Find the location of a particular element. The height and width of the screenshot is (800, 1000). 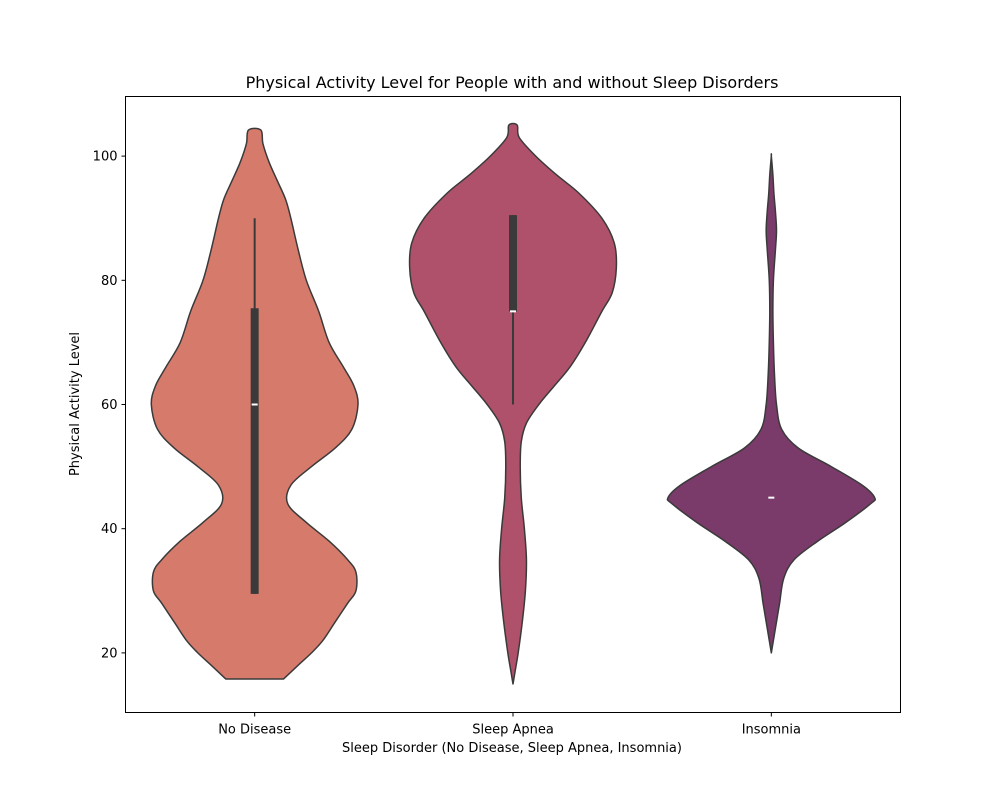

y-tick-label: 100 is located at coordinates (105, 157).